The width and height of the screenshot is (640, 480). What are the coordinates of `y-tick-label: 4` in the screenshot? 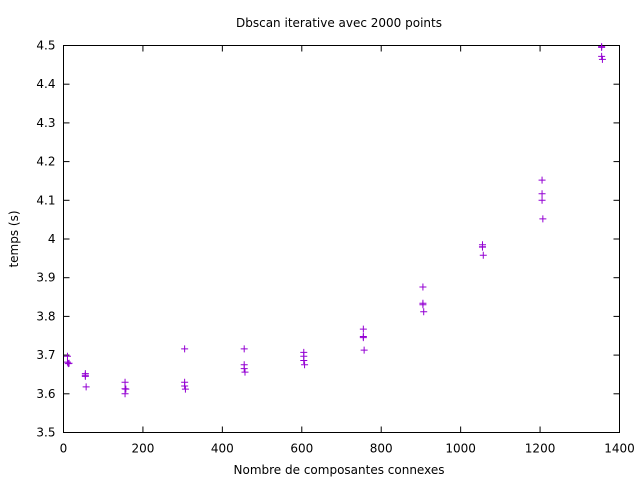 It's located at (52, 239).